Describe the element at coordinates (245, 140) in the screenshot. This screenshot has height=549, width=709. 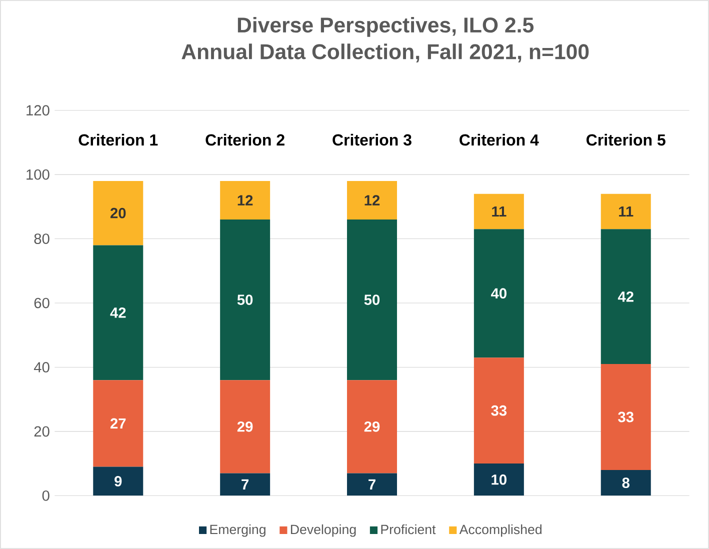
I see `x-tick-label: Criterion 2` at that location.